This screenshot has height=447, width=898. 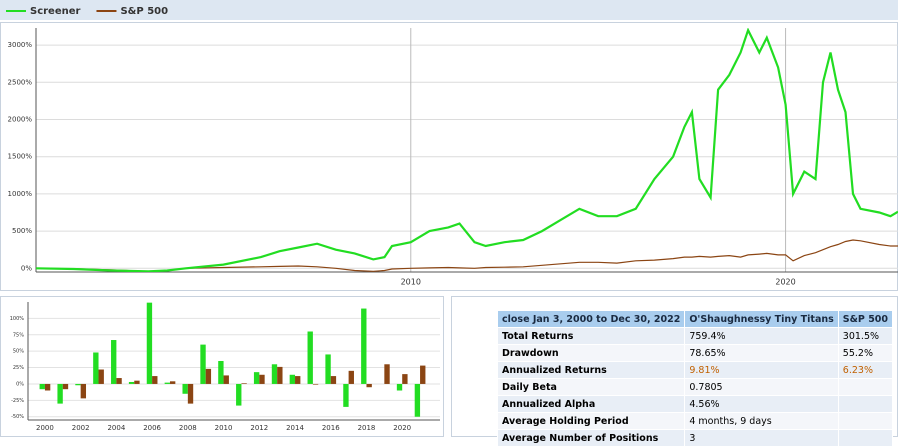 I want to click on table-cell: Average Number of Positions, so click(x=591, y=438).